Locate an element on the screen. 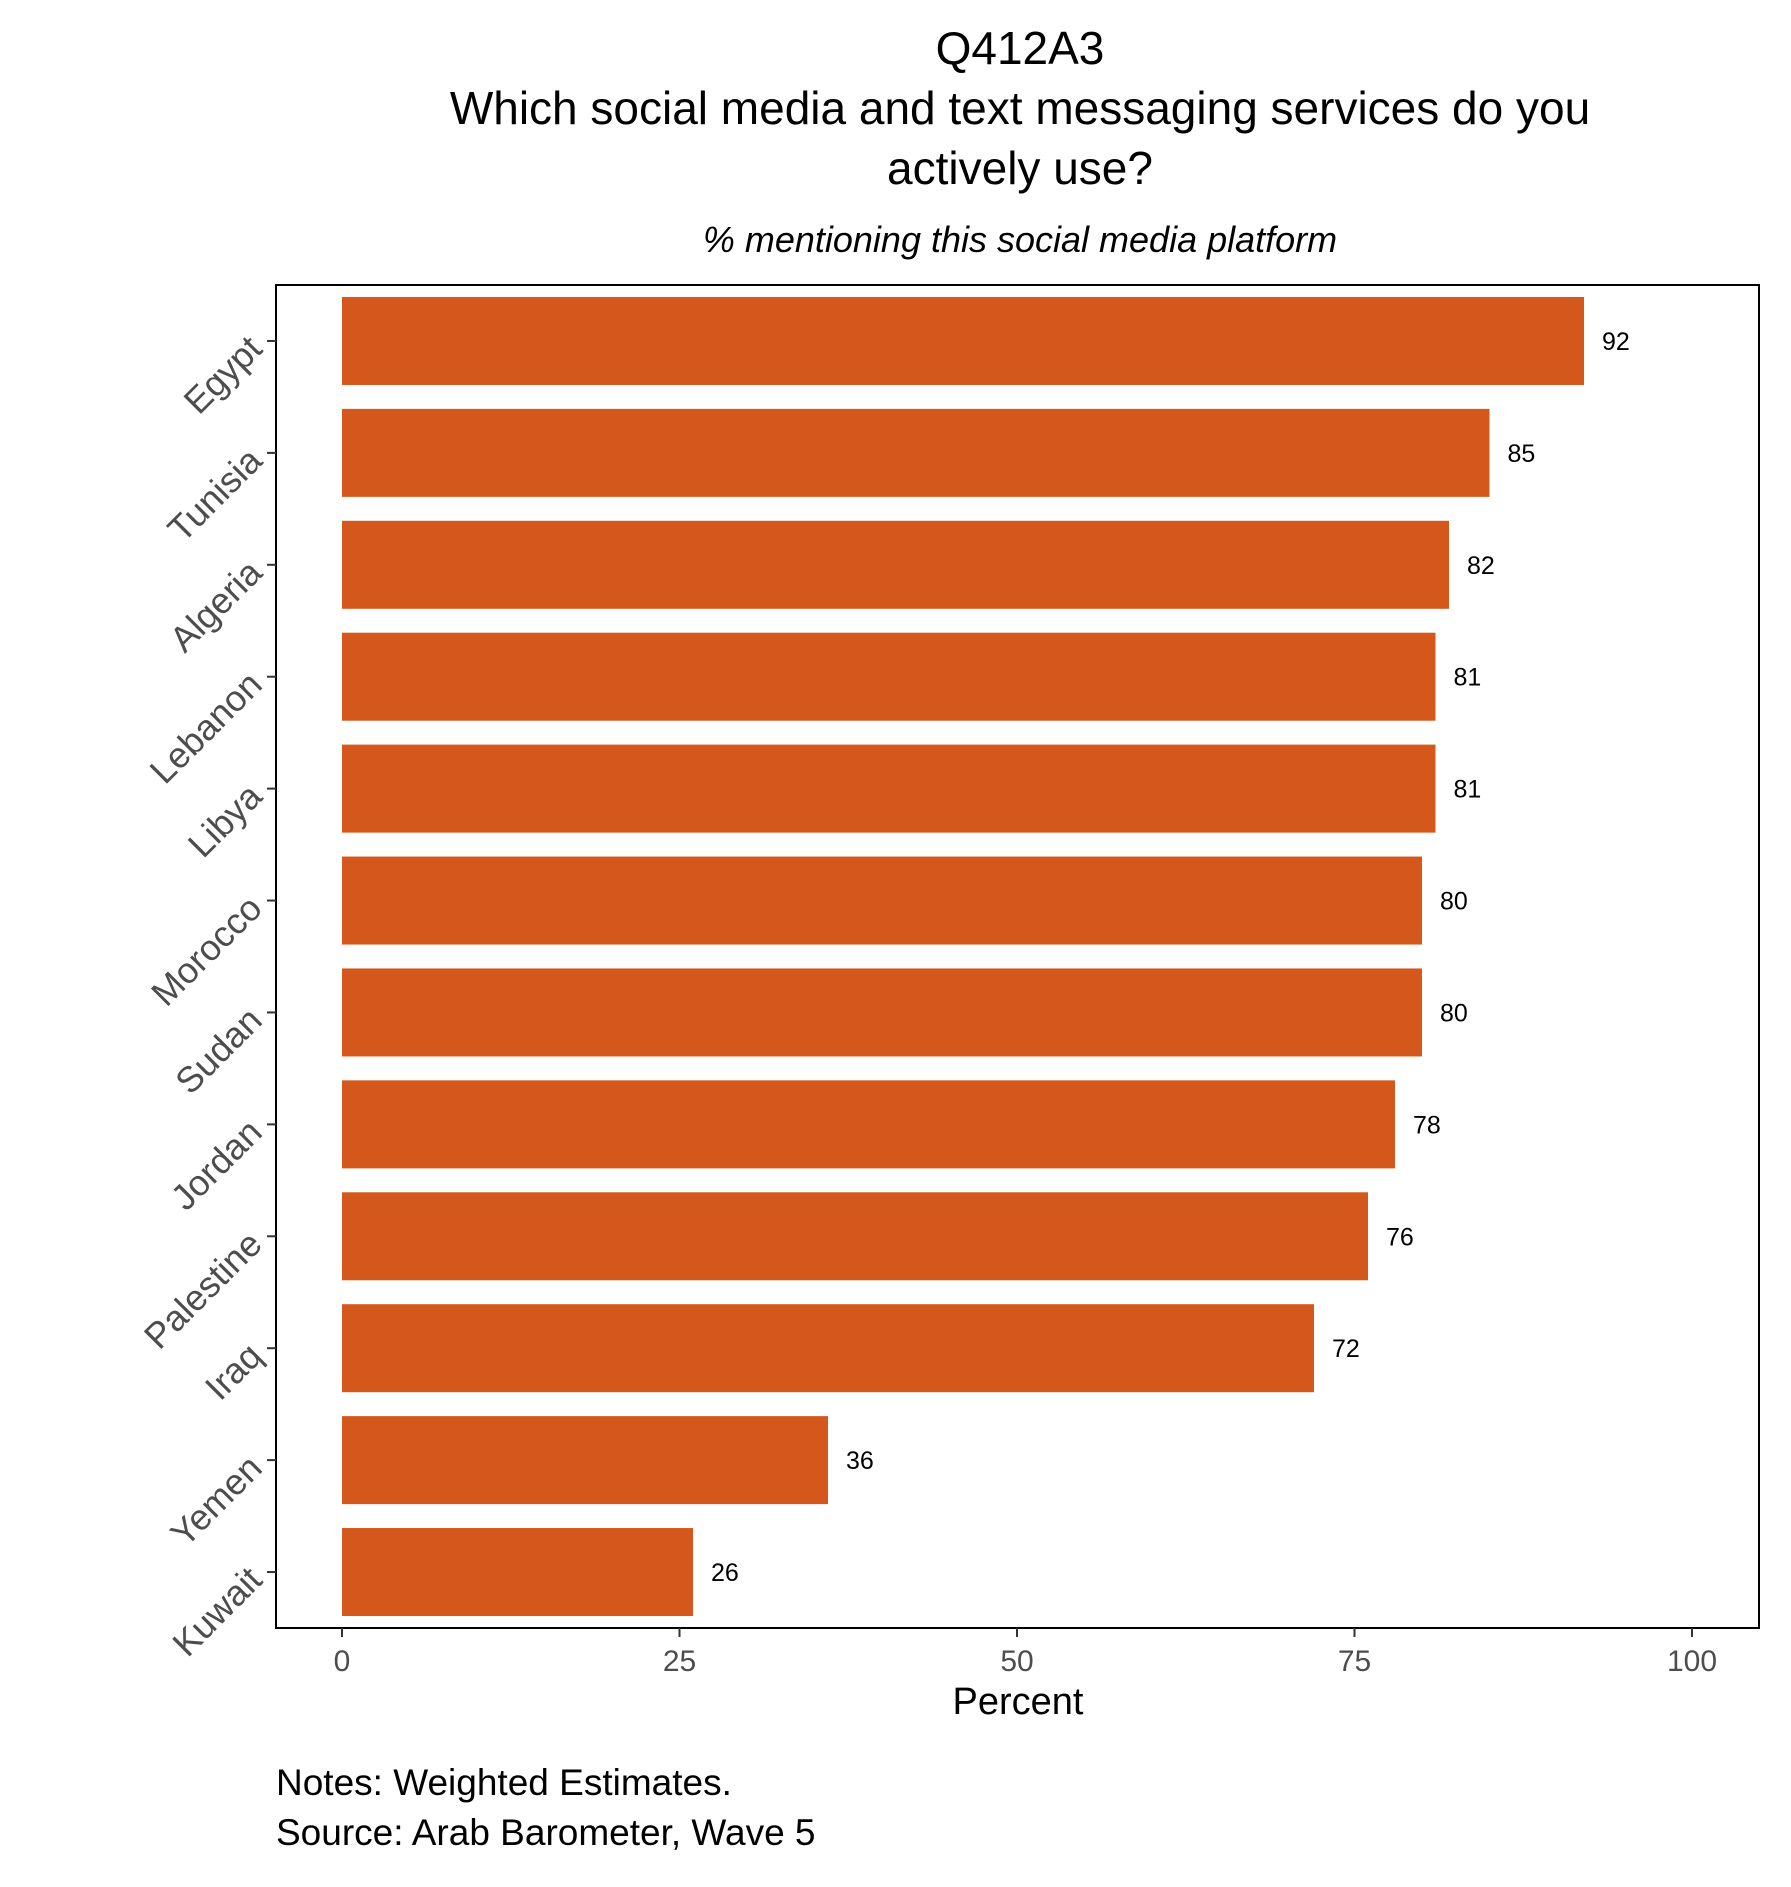 The height and width of the screenshot is (1887, 1791). bar-yemen is located at coordinates (585, 1460).